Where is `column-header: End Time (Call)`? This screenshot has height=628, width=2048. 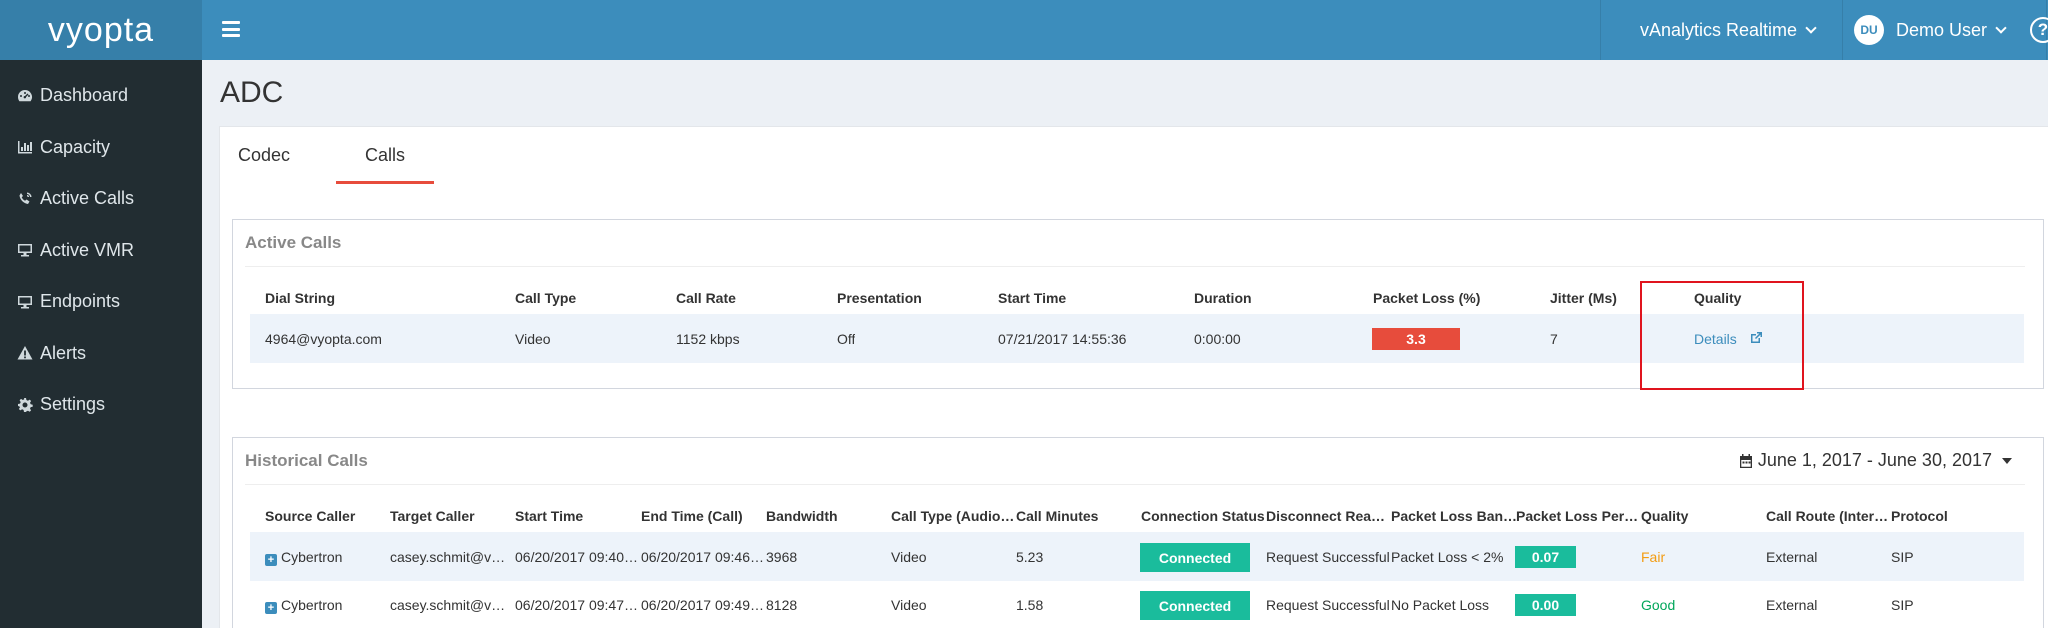
column-header: End Time (Call) is located at coordinates (692, 516).